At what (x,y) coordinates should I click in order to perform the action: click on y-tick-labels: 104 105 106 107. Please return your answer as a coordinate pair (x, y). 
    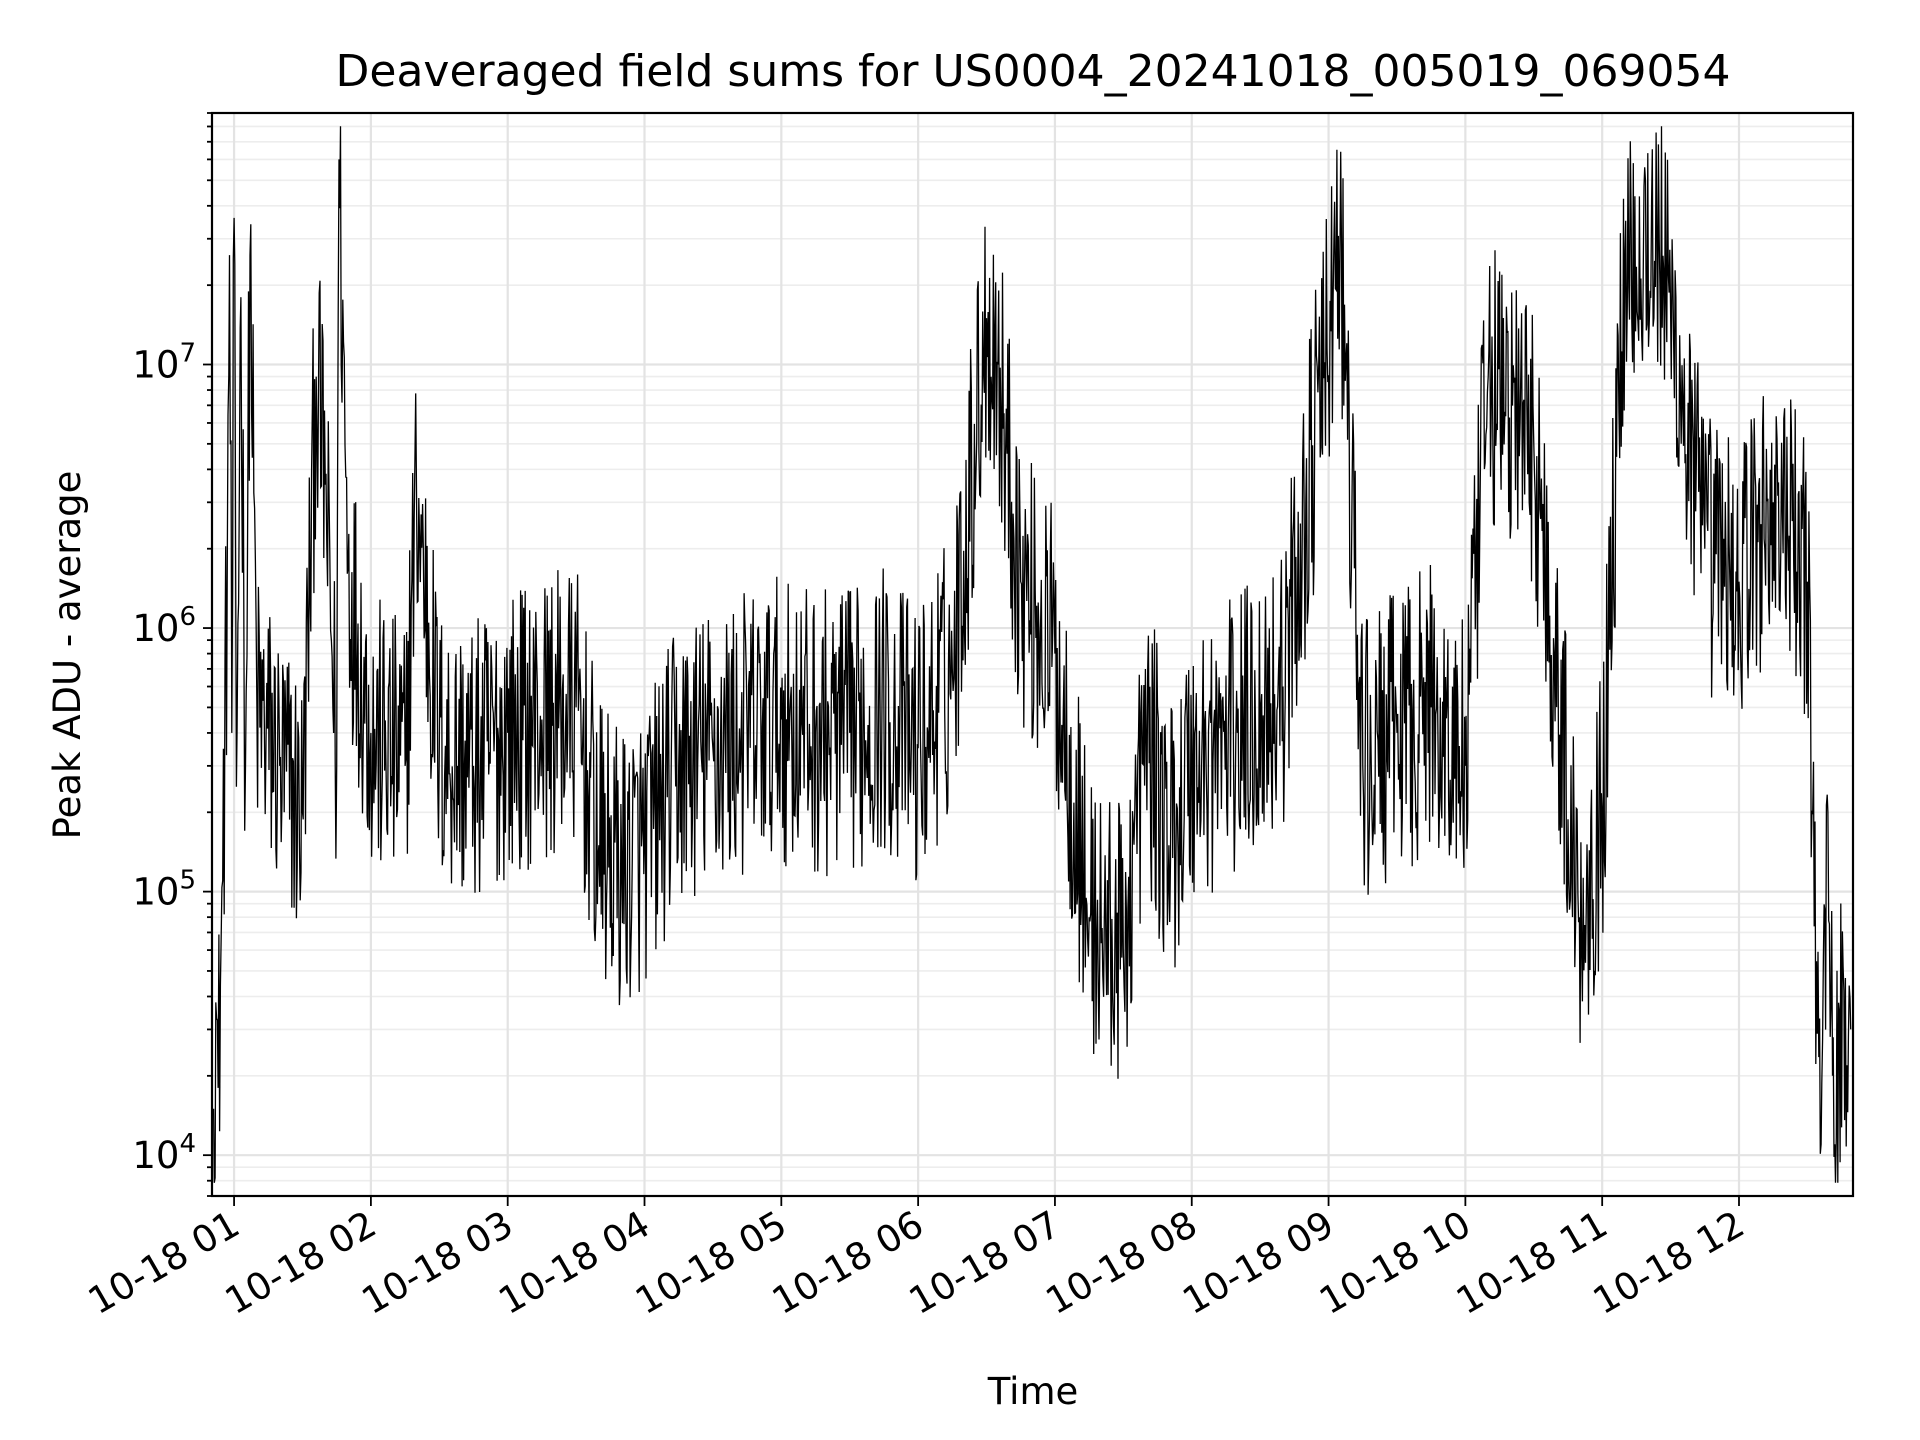
    Looking at the image, I should click on (164, 757).